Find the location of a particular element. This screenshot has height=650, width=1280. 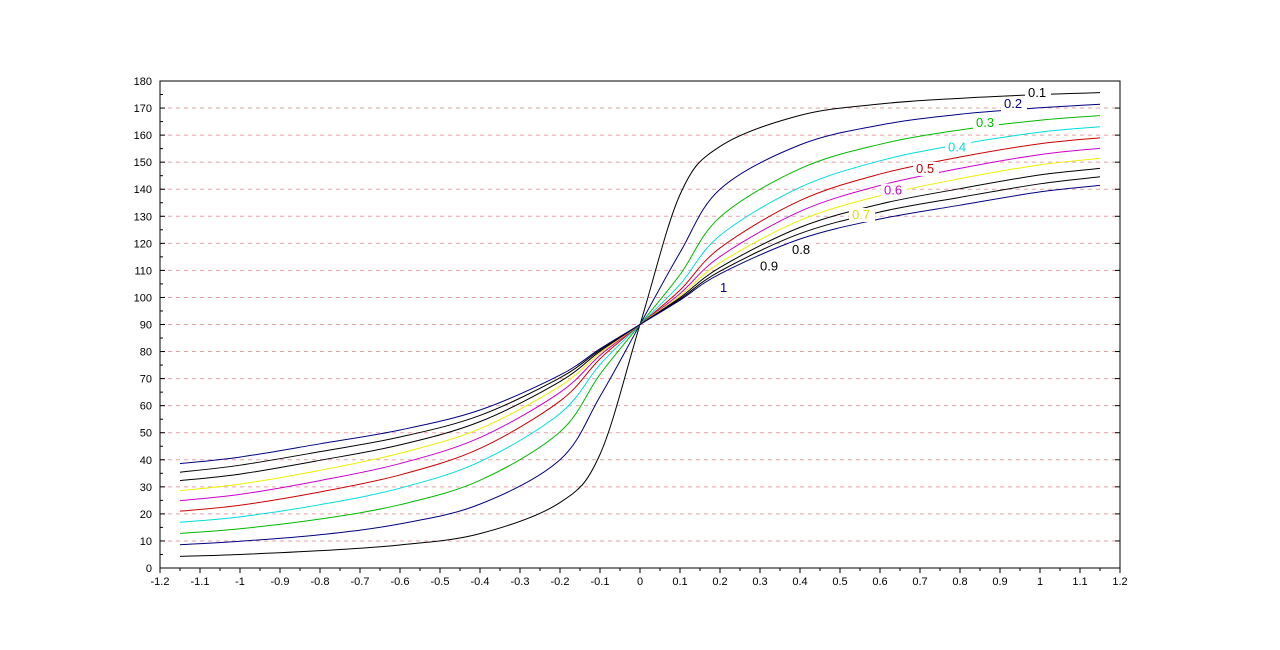

x-tick-label: -0.3 is located at coordinates (520, 582).